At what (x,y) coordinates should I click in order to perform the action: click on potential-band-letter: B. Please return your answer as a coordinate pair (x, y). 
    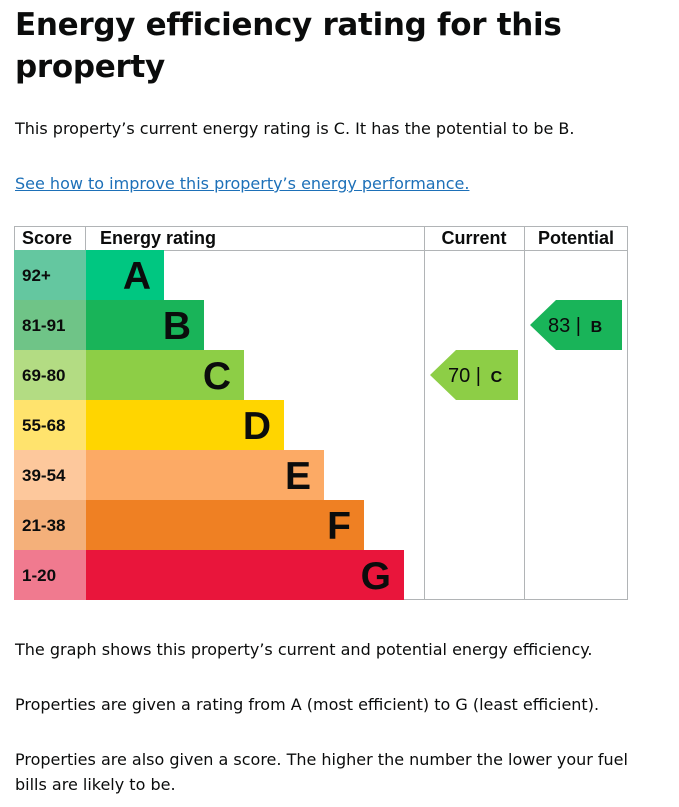
    Looking at the image, I should click on (597, 327).